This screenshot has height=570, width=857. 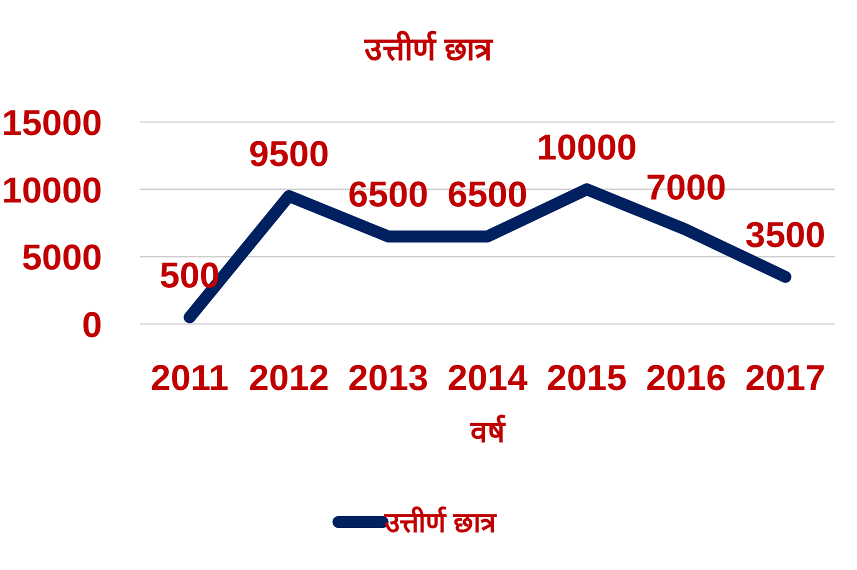 What do you see at coordinates (92, 324) in the screenshot?
I see `ytick: 0` at bounding box center [92, 324].